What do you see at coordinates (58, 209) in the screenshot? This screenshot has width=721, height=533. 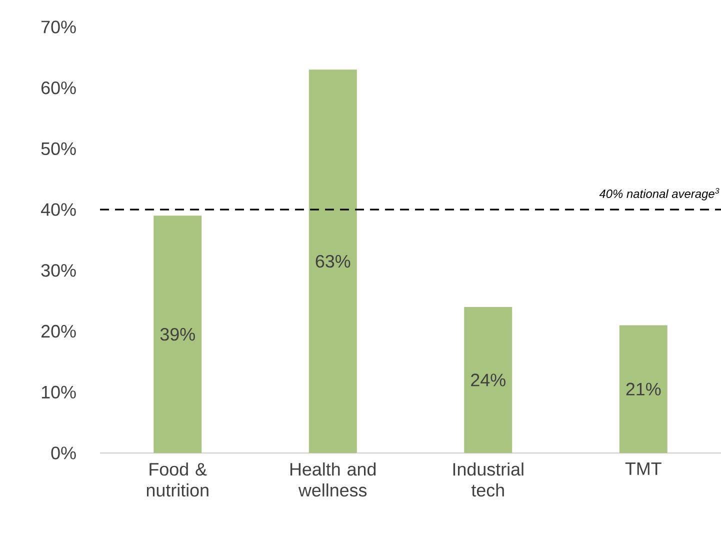 I see `y-tick-label: 40%` at bounding box center [58, 209].